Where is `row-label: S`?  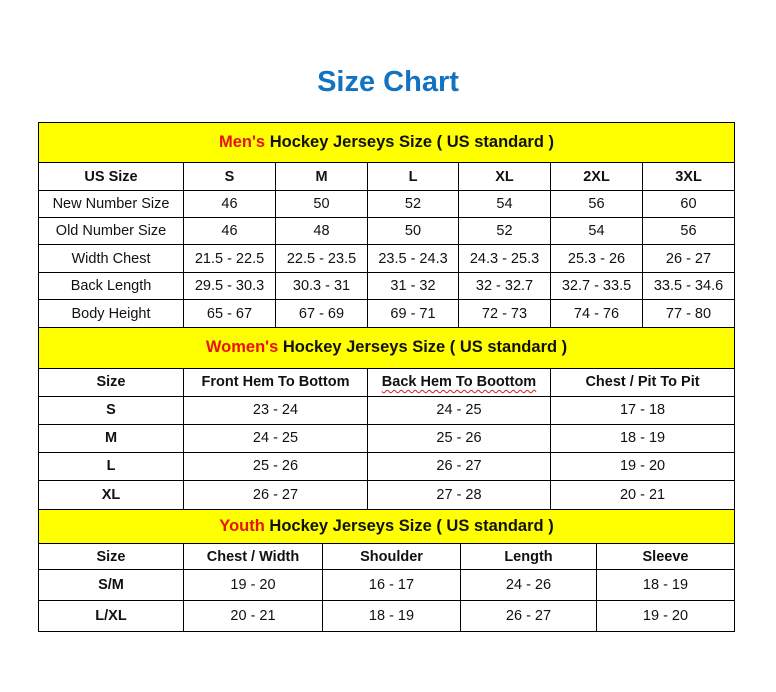
row-label: S is located at coordinates (111, 410).